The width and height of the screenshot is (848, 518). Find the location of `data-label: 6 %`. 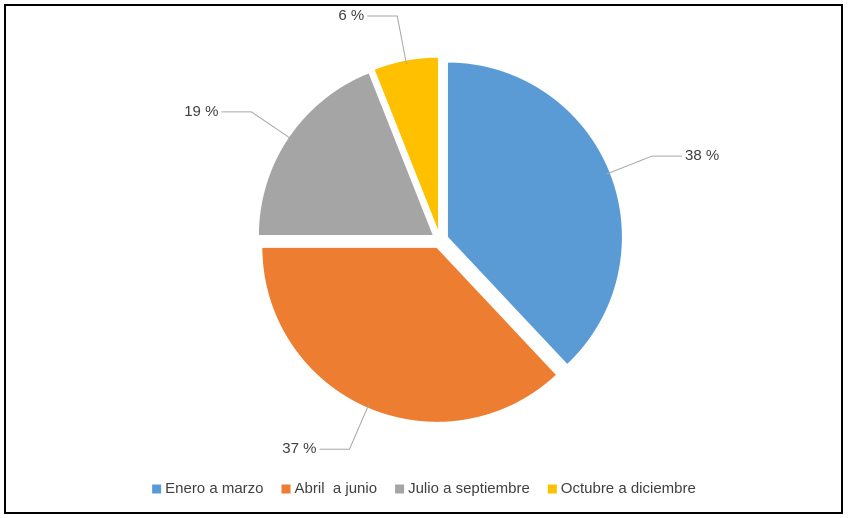

data-label: 6 % is located at coordinates (351, 15).